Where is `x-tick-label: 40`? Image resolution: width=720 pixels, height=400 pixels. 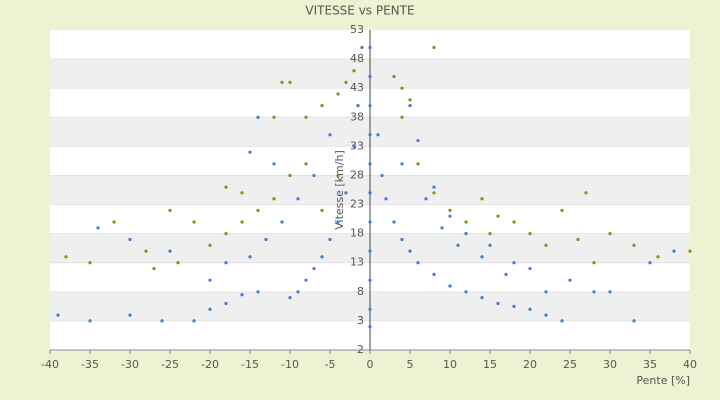 x-tick-label: 40 is located at coordinates (690, 364).